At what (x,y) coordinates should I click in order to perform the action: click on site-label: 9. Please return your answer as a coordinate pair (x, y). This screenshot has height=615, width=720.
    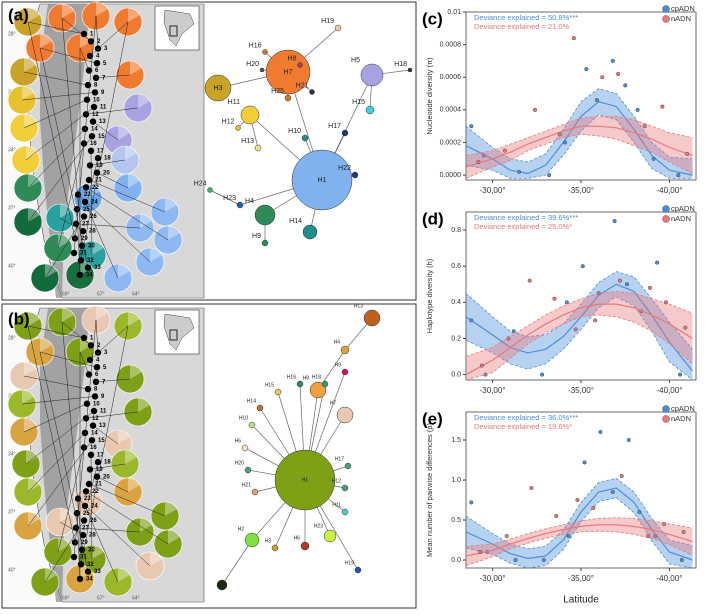
    Looking at the image, I should click on (103, 93).